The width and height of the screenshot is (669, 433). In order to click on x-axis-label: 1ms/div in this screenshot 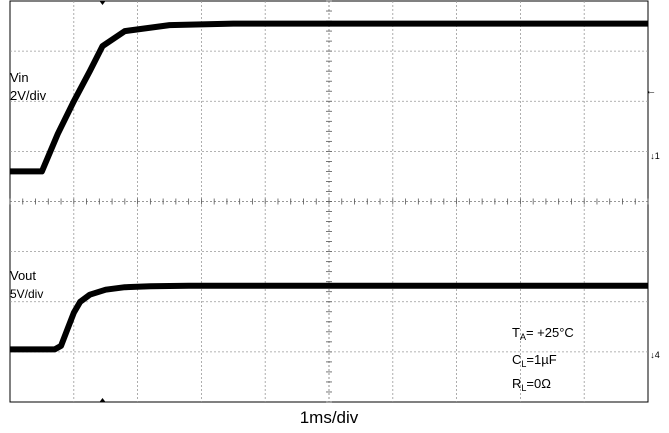, I will do `click(329, 417)`.